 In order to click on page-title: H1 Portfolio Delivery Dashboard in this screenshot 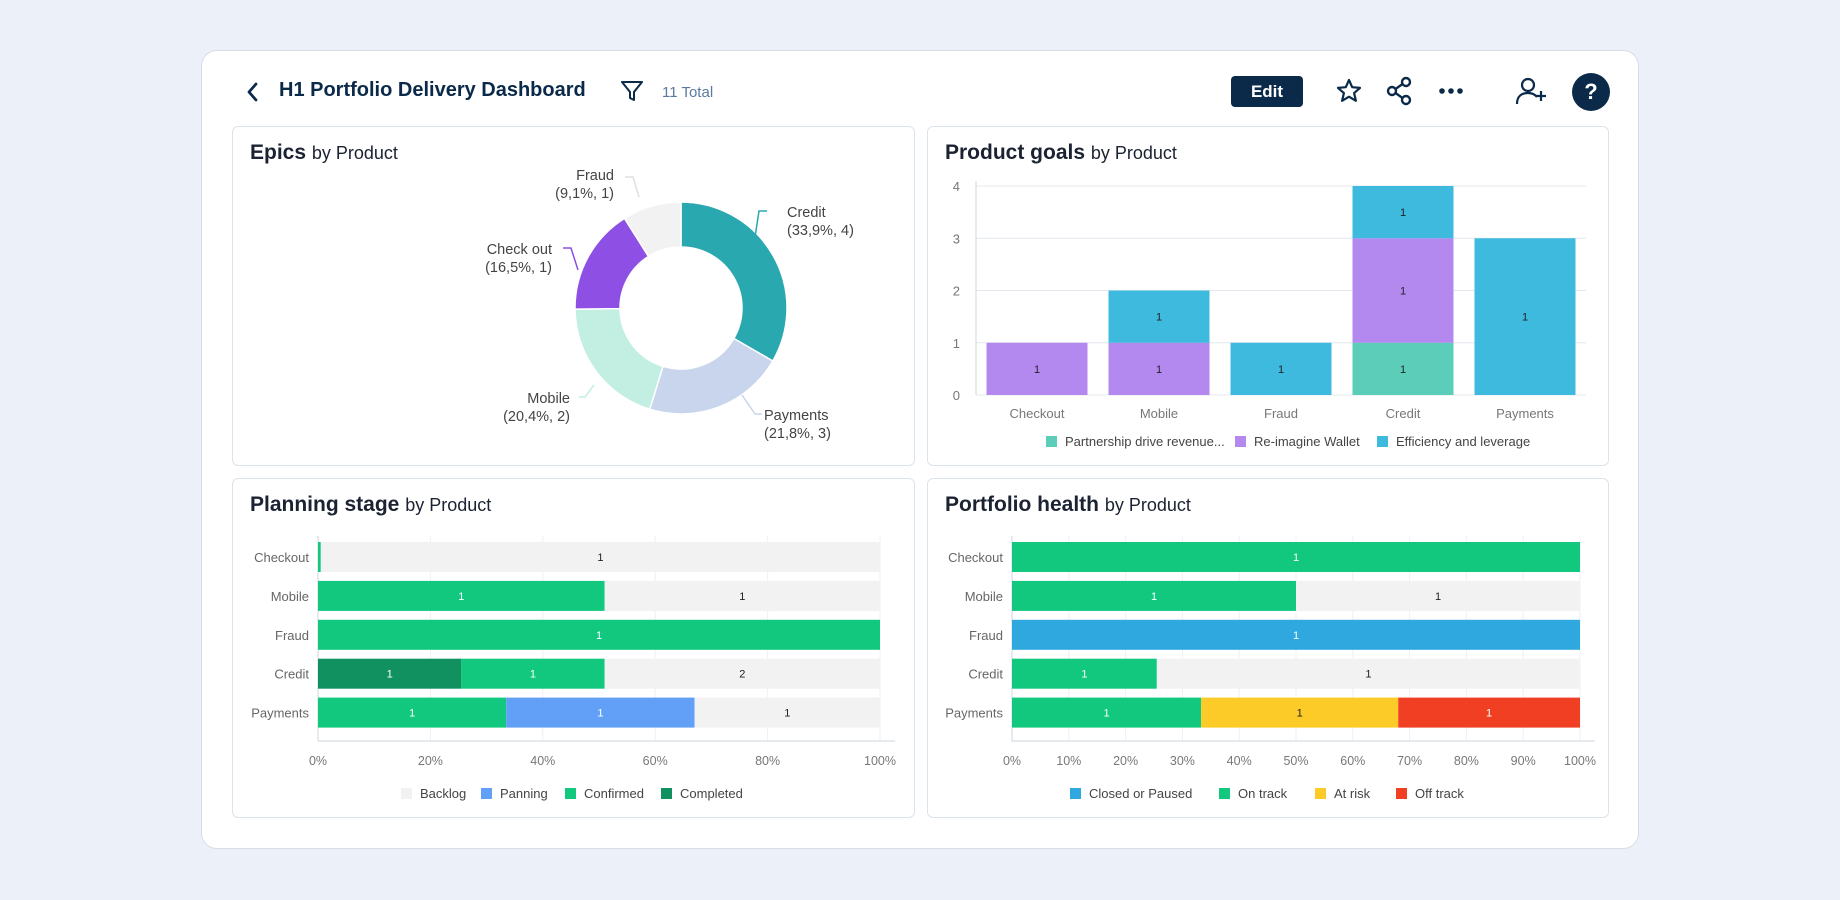, I will do `click(432, 90)`.